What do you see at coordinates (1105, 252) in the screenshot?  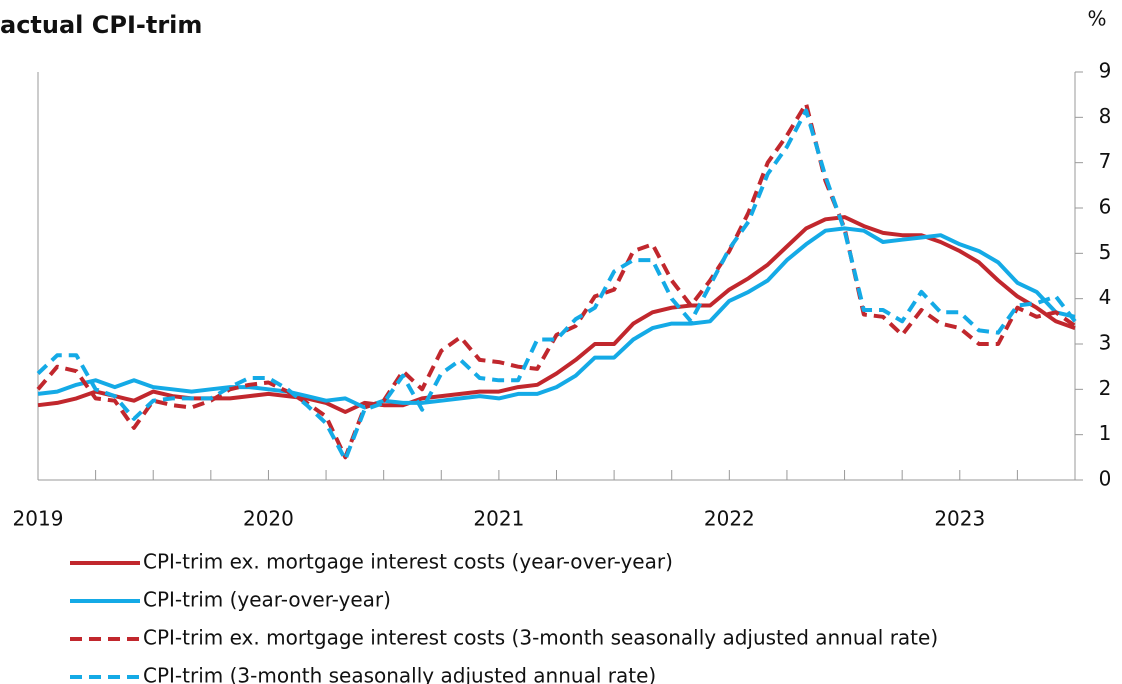 I see `y-tick-label: 5` at bounding box center [1105, 252].